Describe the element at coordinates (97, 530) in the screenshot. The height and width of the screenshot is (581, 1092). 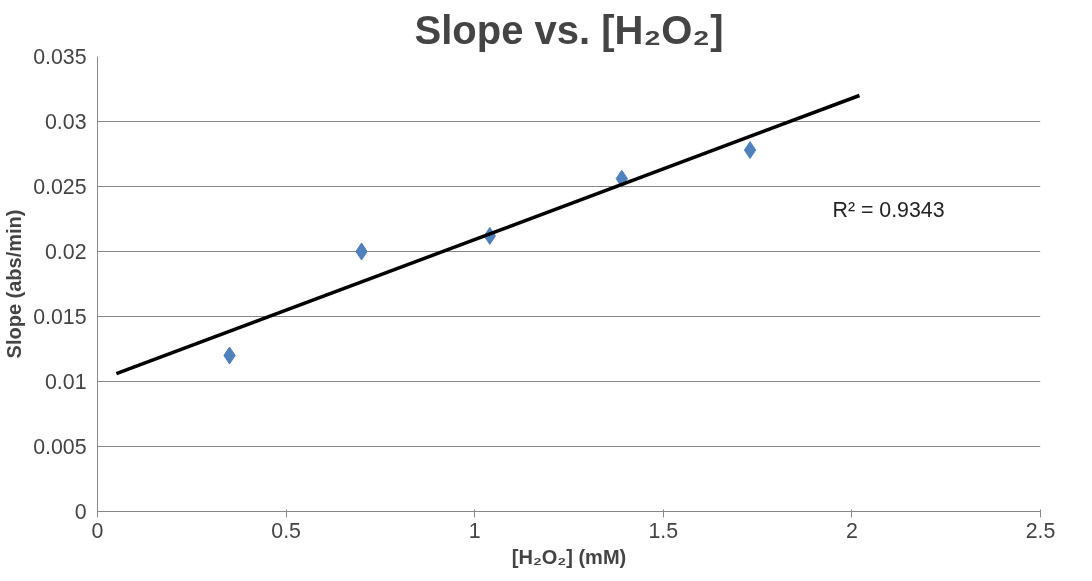
I see `x-tick-label: 0` at that location.